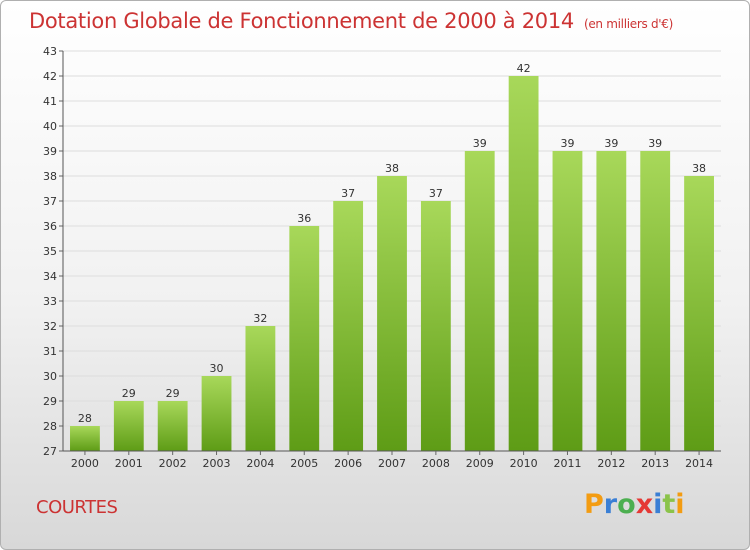  What do you see at coordinates (77, 507) in the screenshot?
I see `commune-name: COURTES` at bounding box center [77, 507].